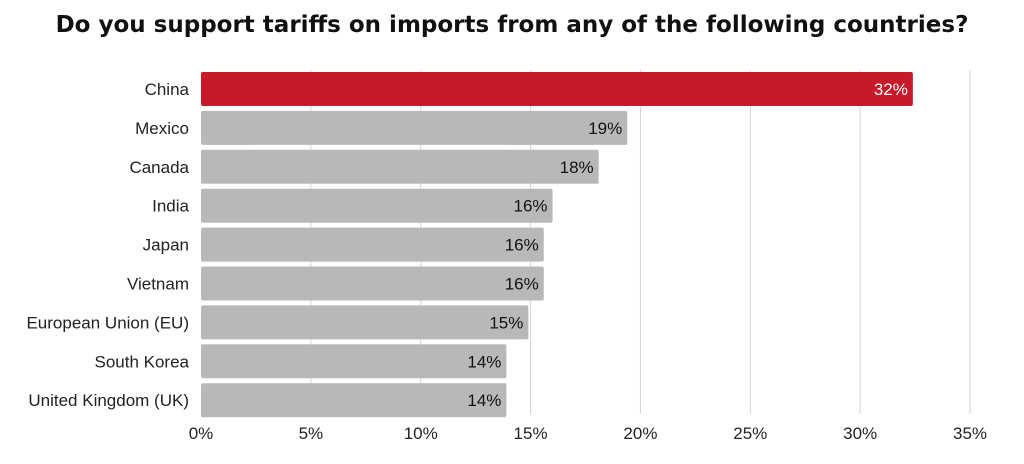  What do you see at coordinates (421, 433) in the screenshot?
I see `x-tick-label: 10%` at bounding box center [421, 433].